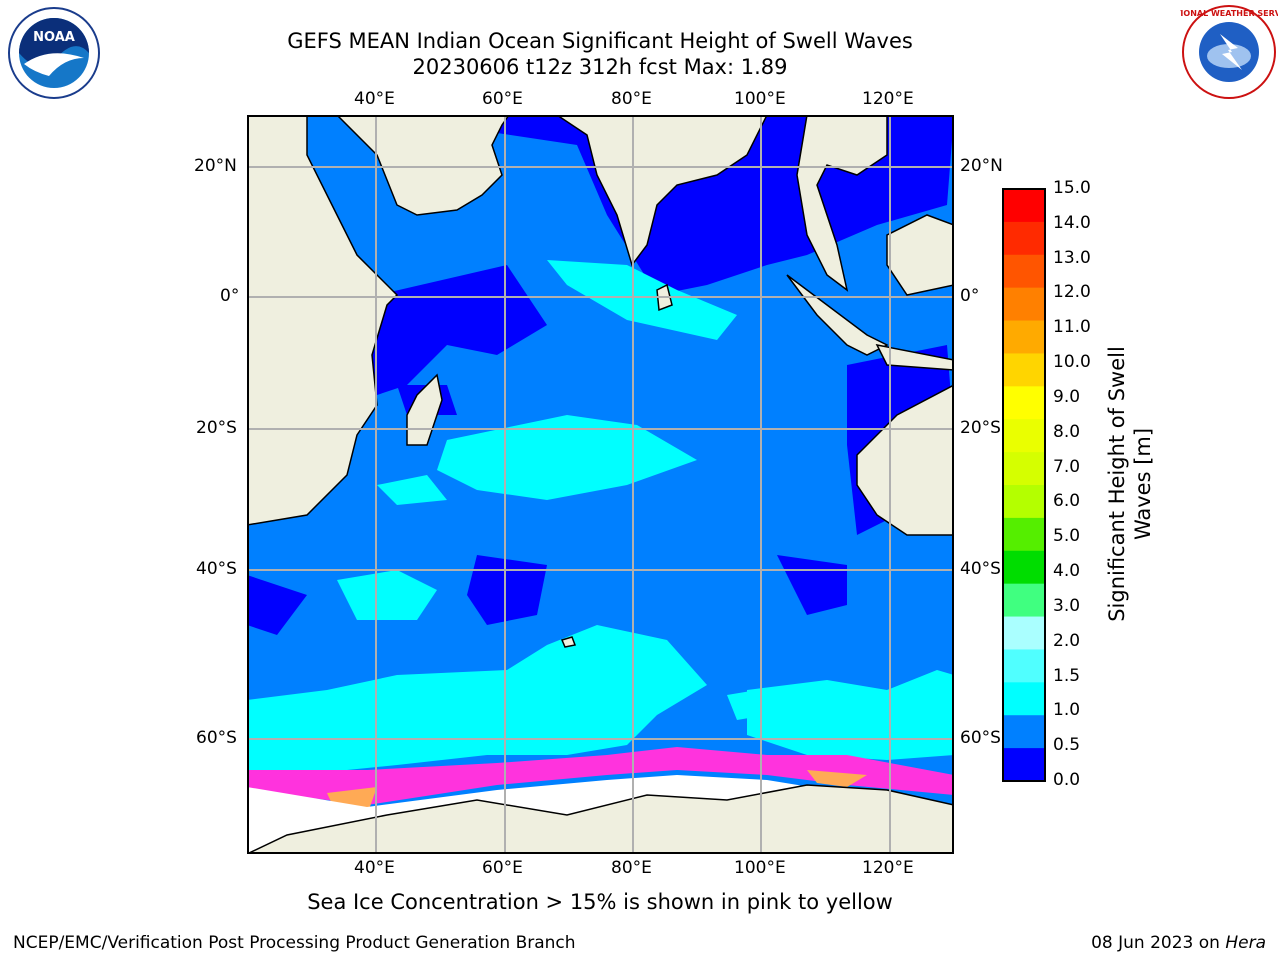  What do you see at coordinates (888, 99) in the screenshot?
I see `lon-tick-top-120: 120°E` at bounding box center [888, 99].